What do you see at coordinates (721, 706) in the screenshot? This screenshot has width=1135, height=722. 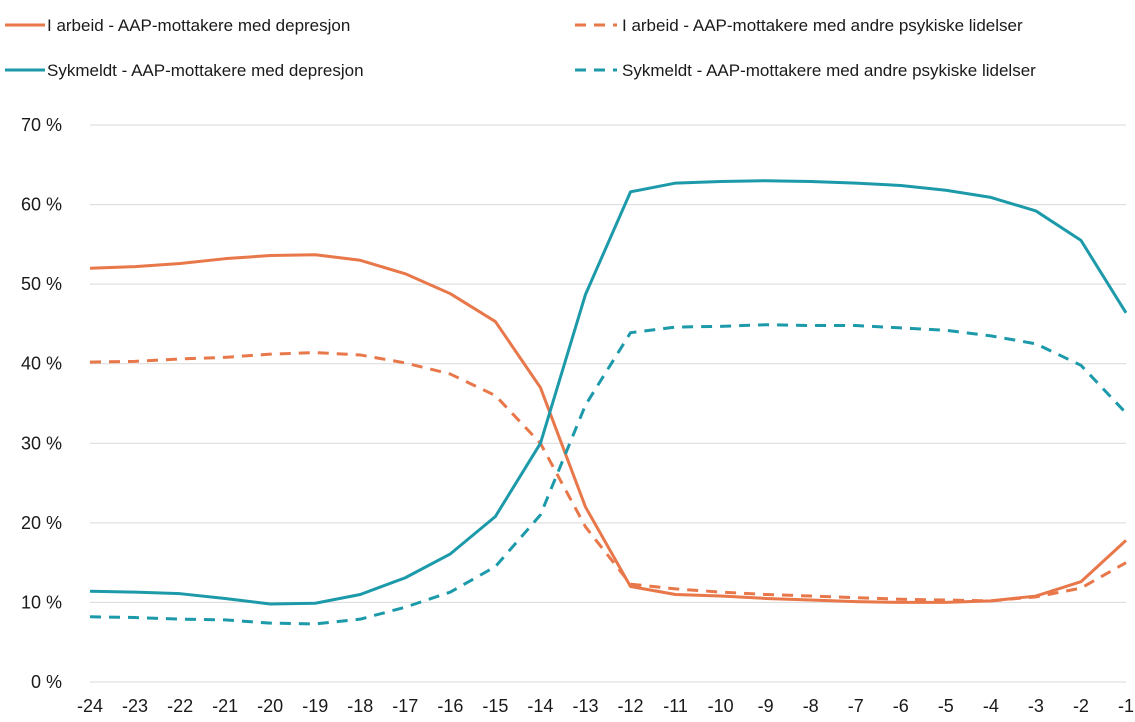 I see `x-tick-label: -10` at bounding box center [721, 706].